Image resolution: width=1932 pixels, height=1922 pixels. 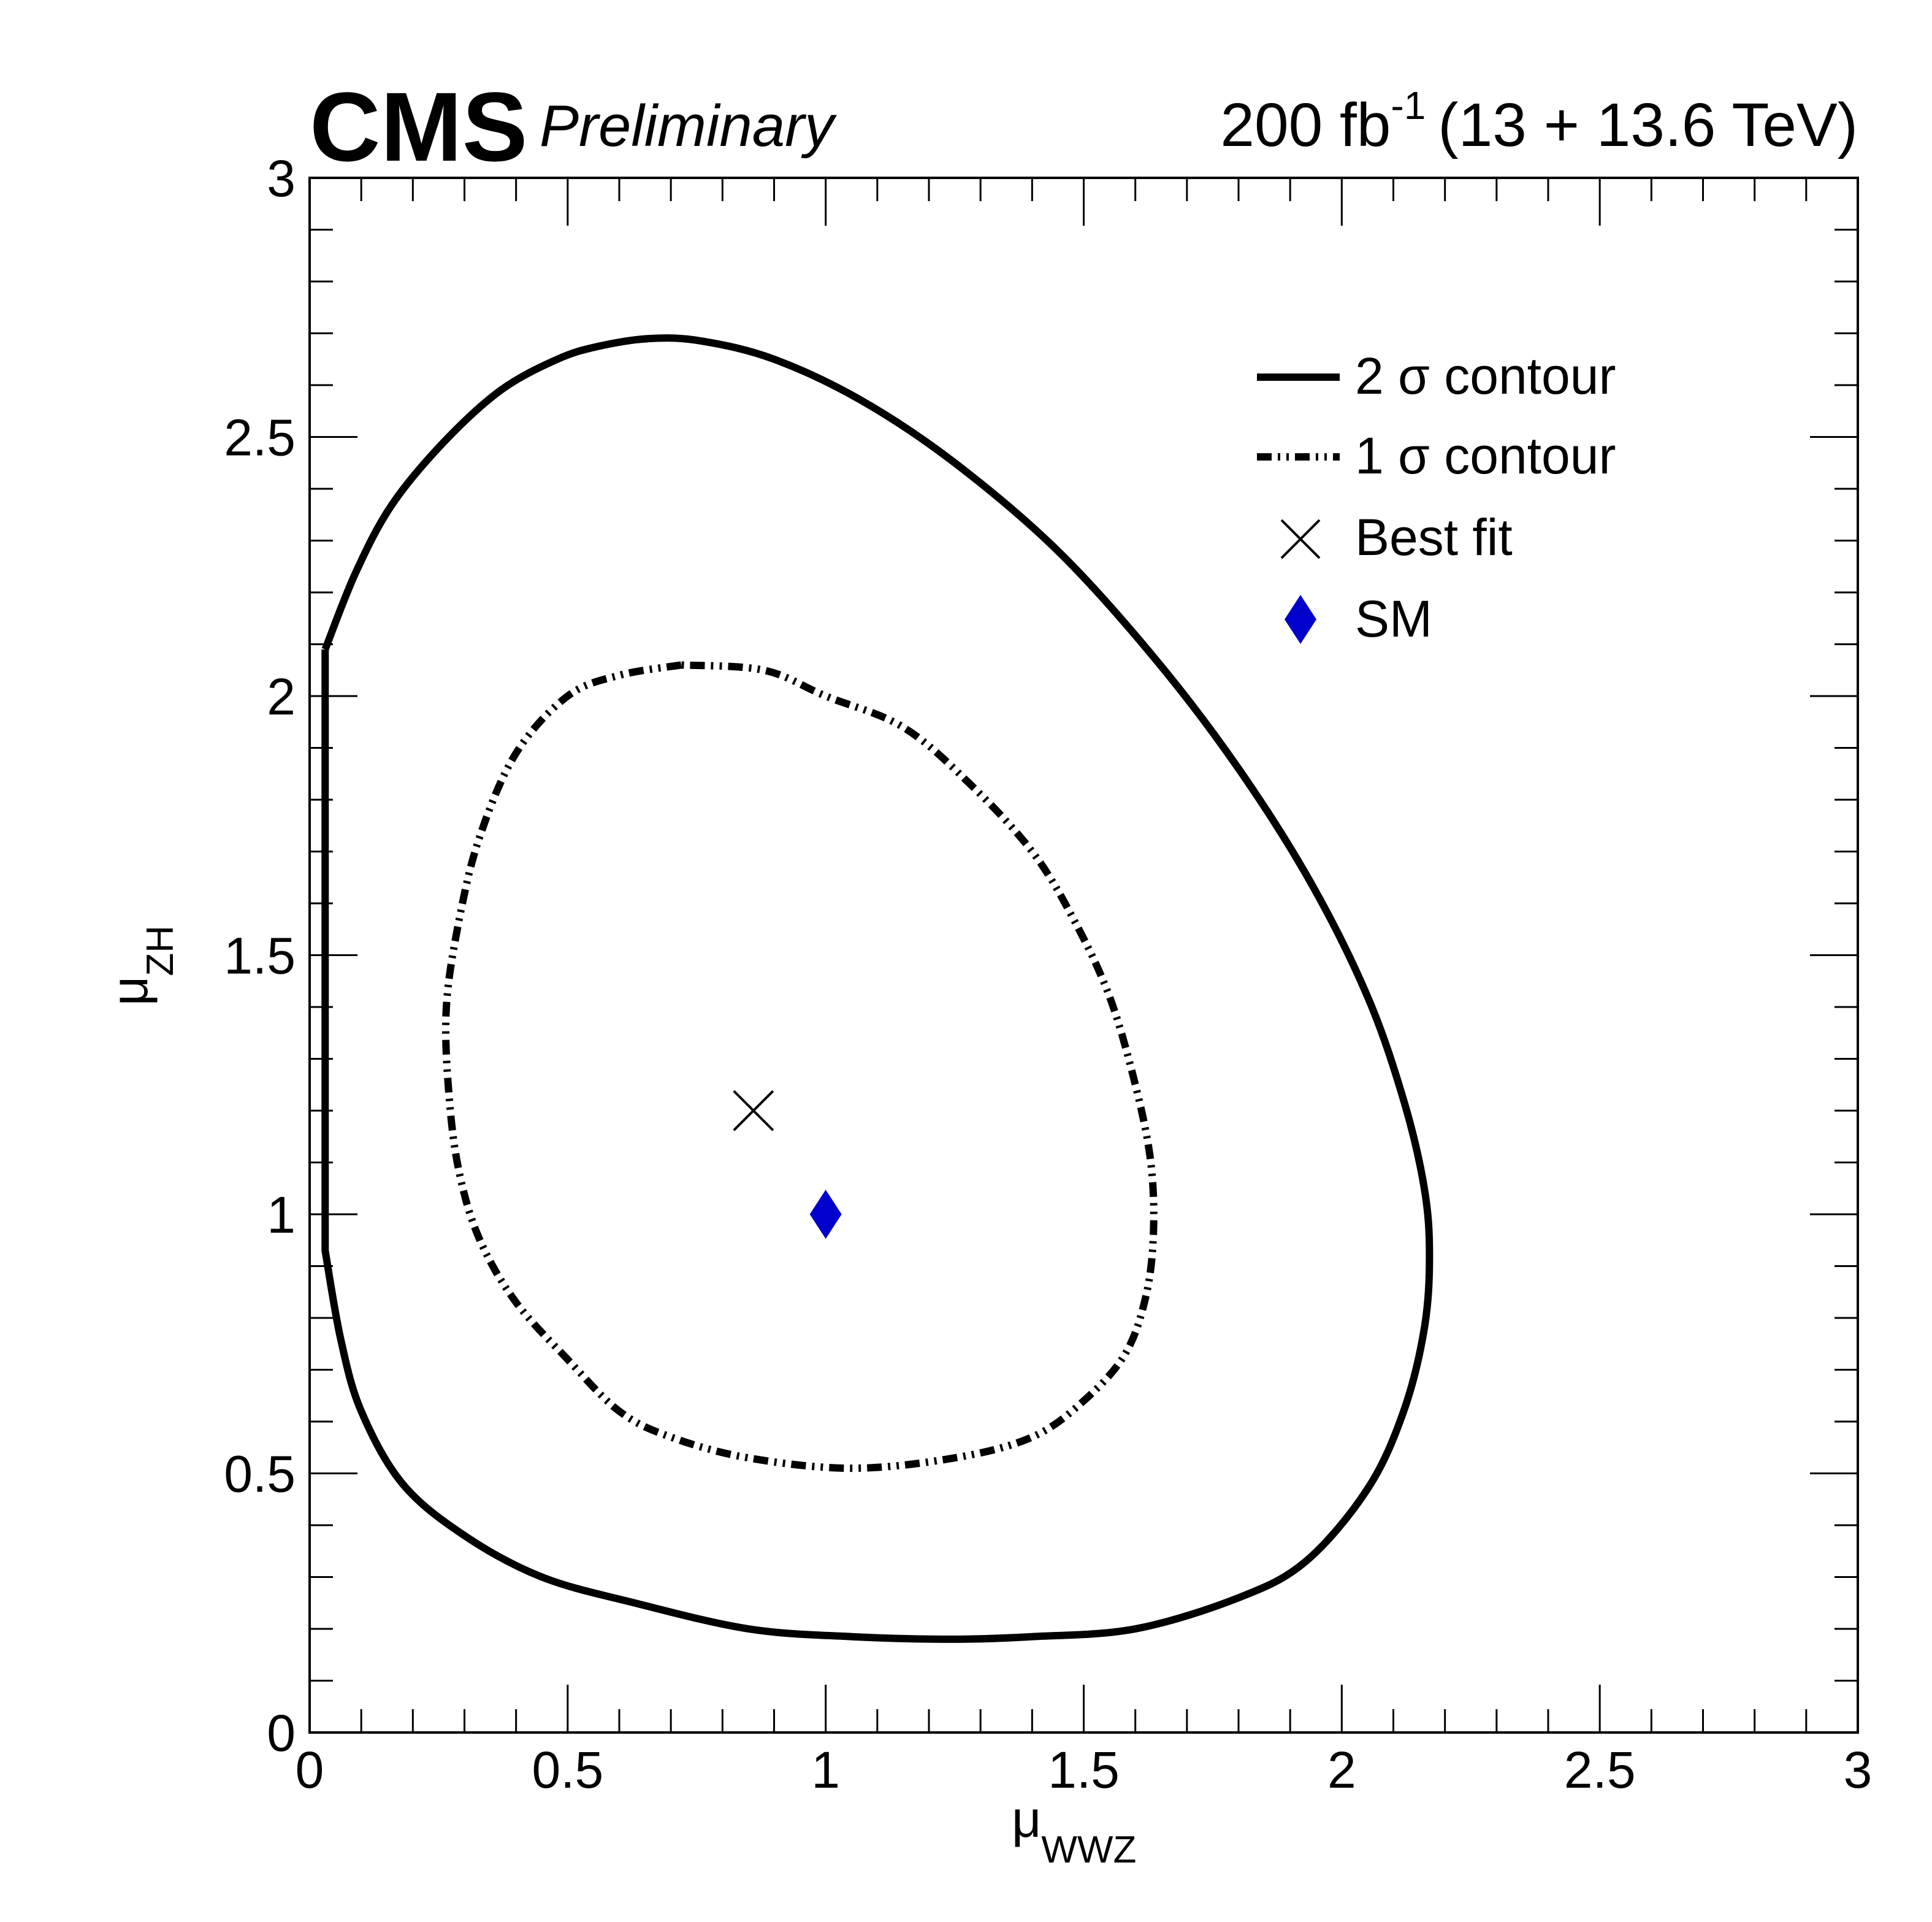 I want to click on luminosity-energy: (13 + 13.6 TeV), so click(x=1648, y=125).